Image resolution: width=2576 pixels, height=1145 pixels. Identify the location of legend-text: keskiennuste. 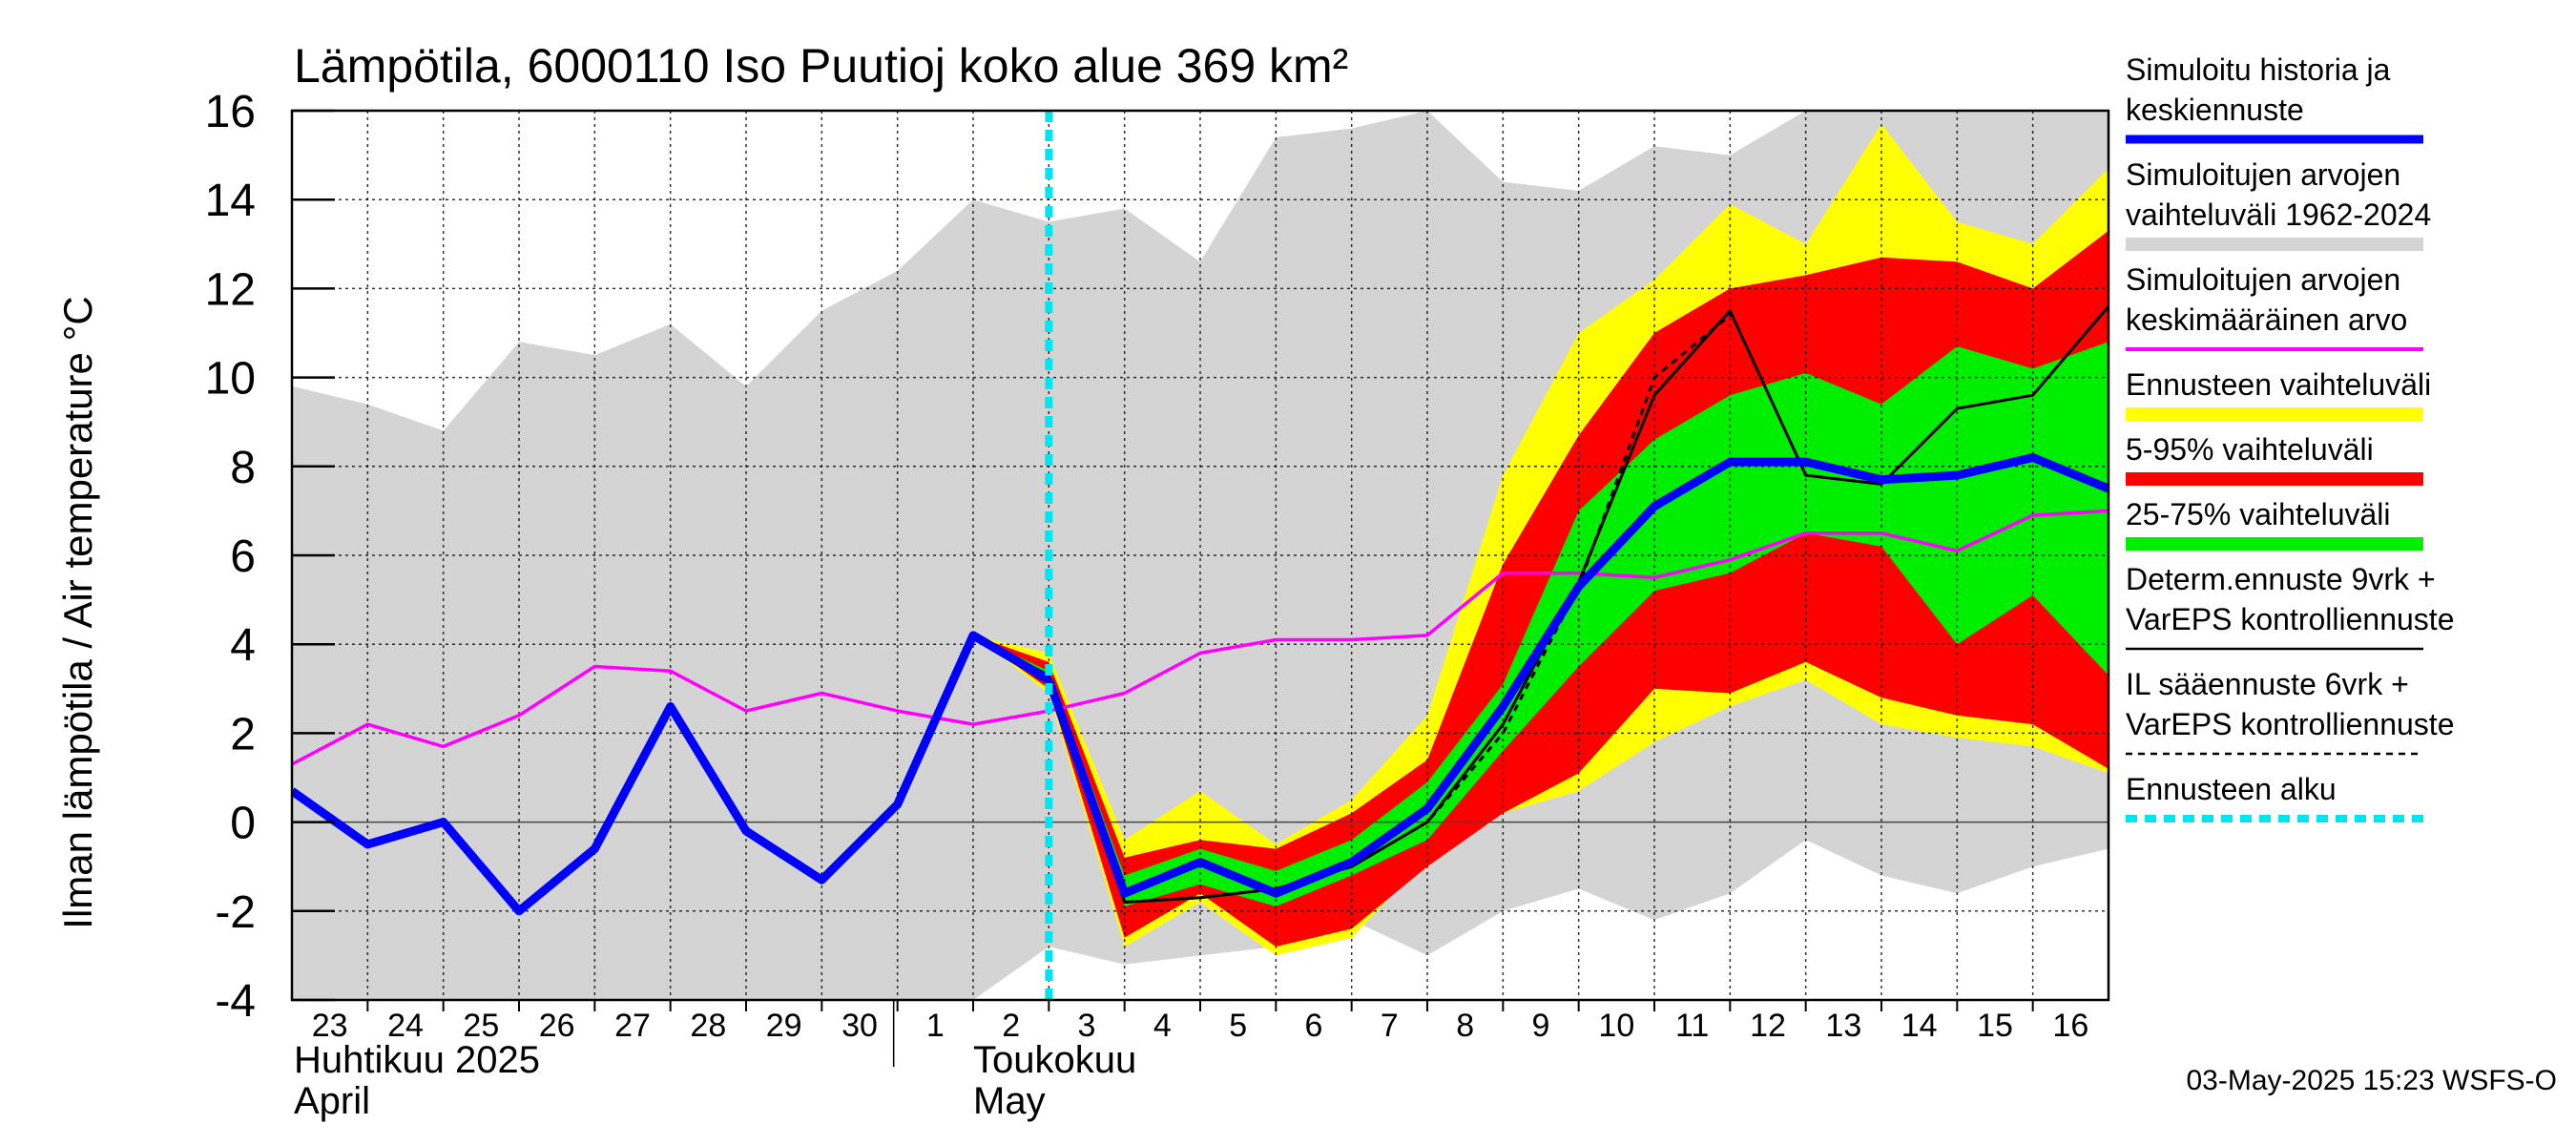
(2215, 110).